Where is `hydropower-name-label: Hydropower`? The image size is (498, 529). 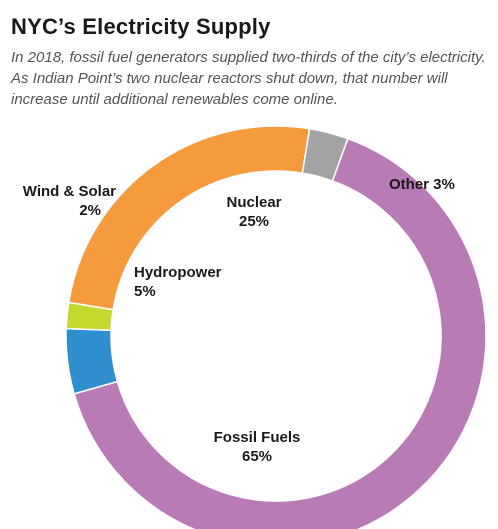
hydropower-name-label: Hydropower is located at coordinates (178, 272).